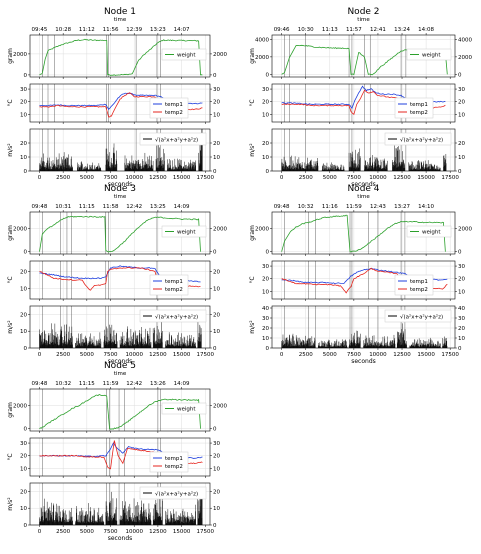 This screenshot has height=554, width=481. Describe the element at coordinates (402, 30) in the screenshot. I see `time-tick-label: 13:24` at that location.